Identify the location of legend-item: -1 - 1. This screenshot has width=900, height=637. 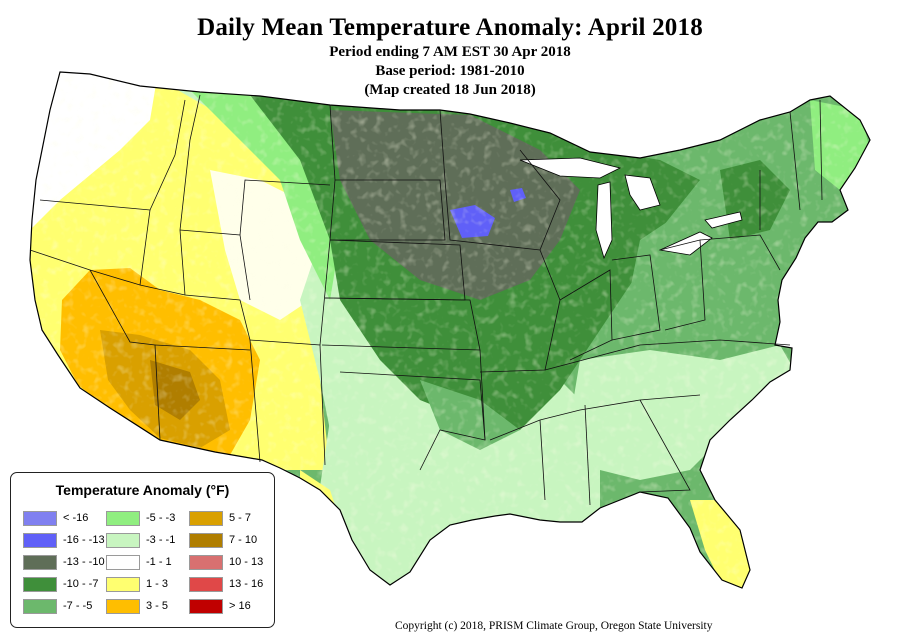
(139, 562).